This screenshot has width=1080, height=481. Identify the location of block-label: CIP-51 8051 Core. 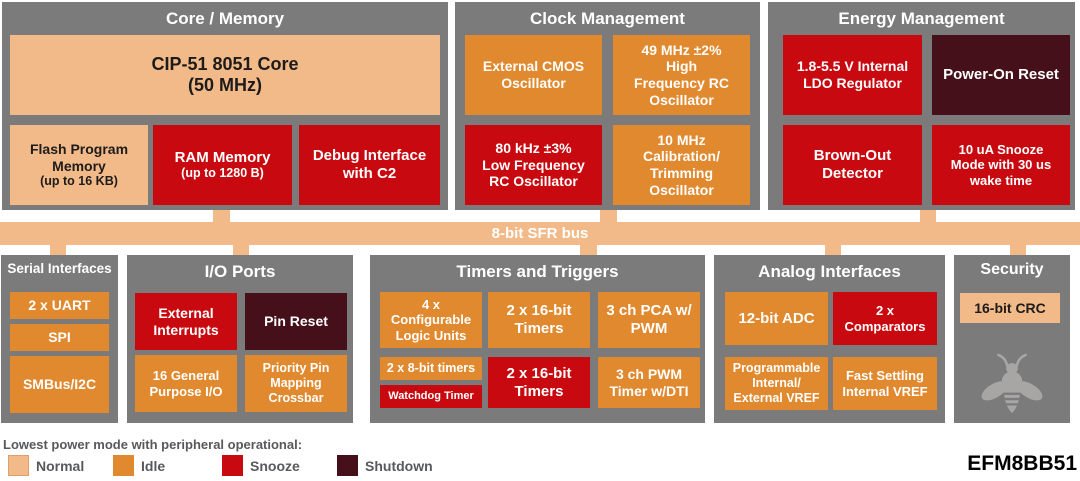
(225, 63).